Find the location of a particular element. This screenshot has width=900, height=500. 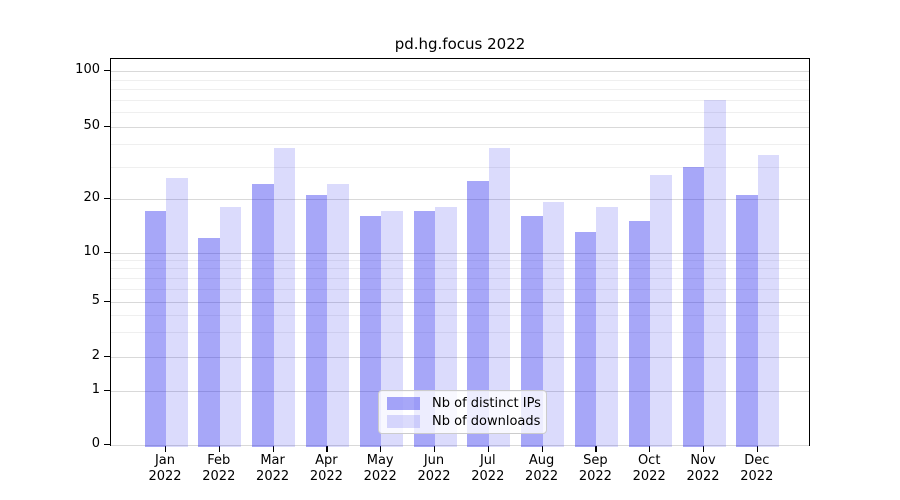

y-tick-label: 1 is located at coordinates (95, 389).